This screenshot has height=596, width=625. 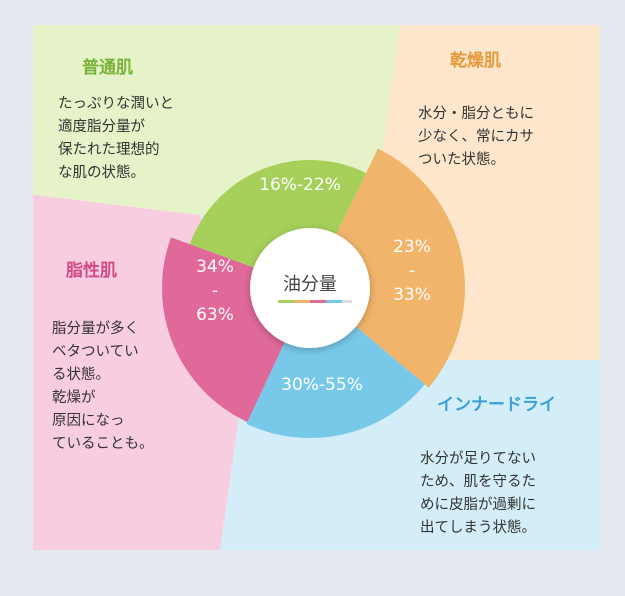 I want to click on quadrant-description: 水分が足りてない, so click(x=478, y=458).